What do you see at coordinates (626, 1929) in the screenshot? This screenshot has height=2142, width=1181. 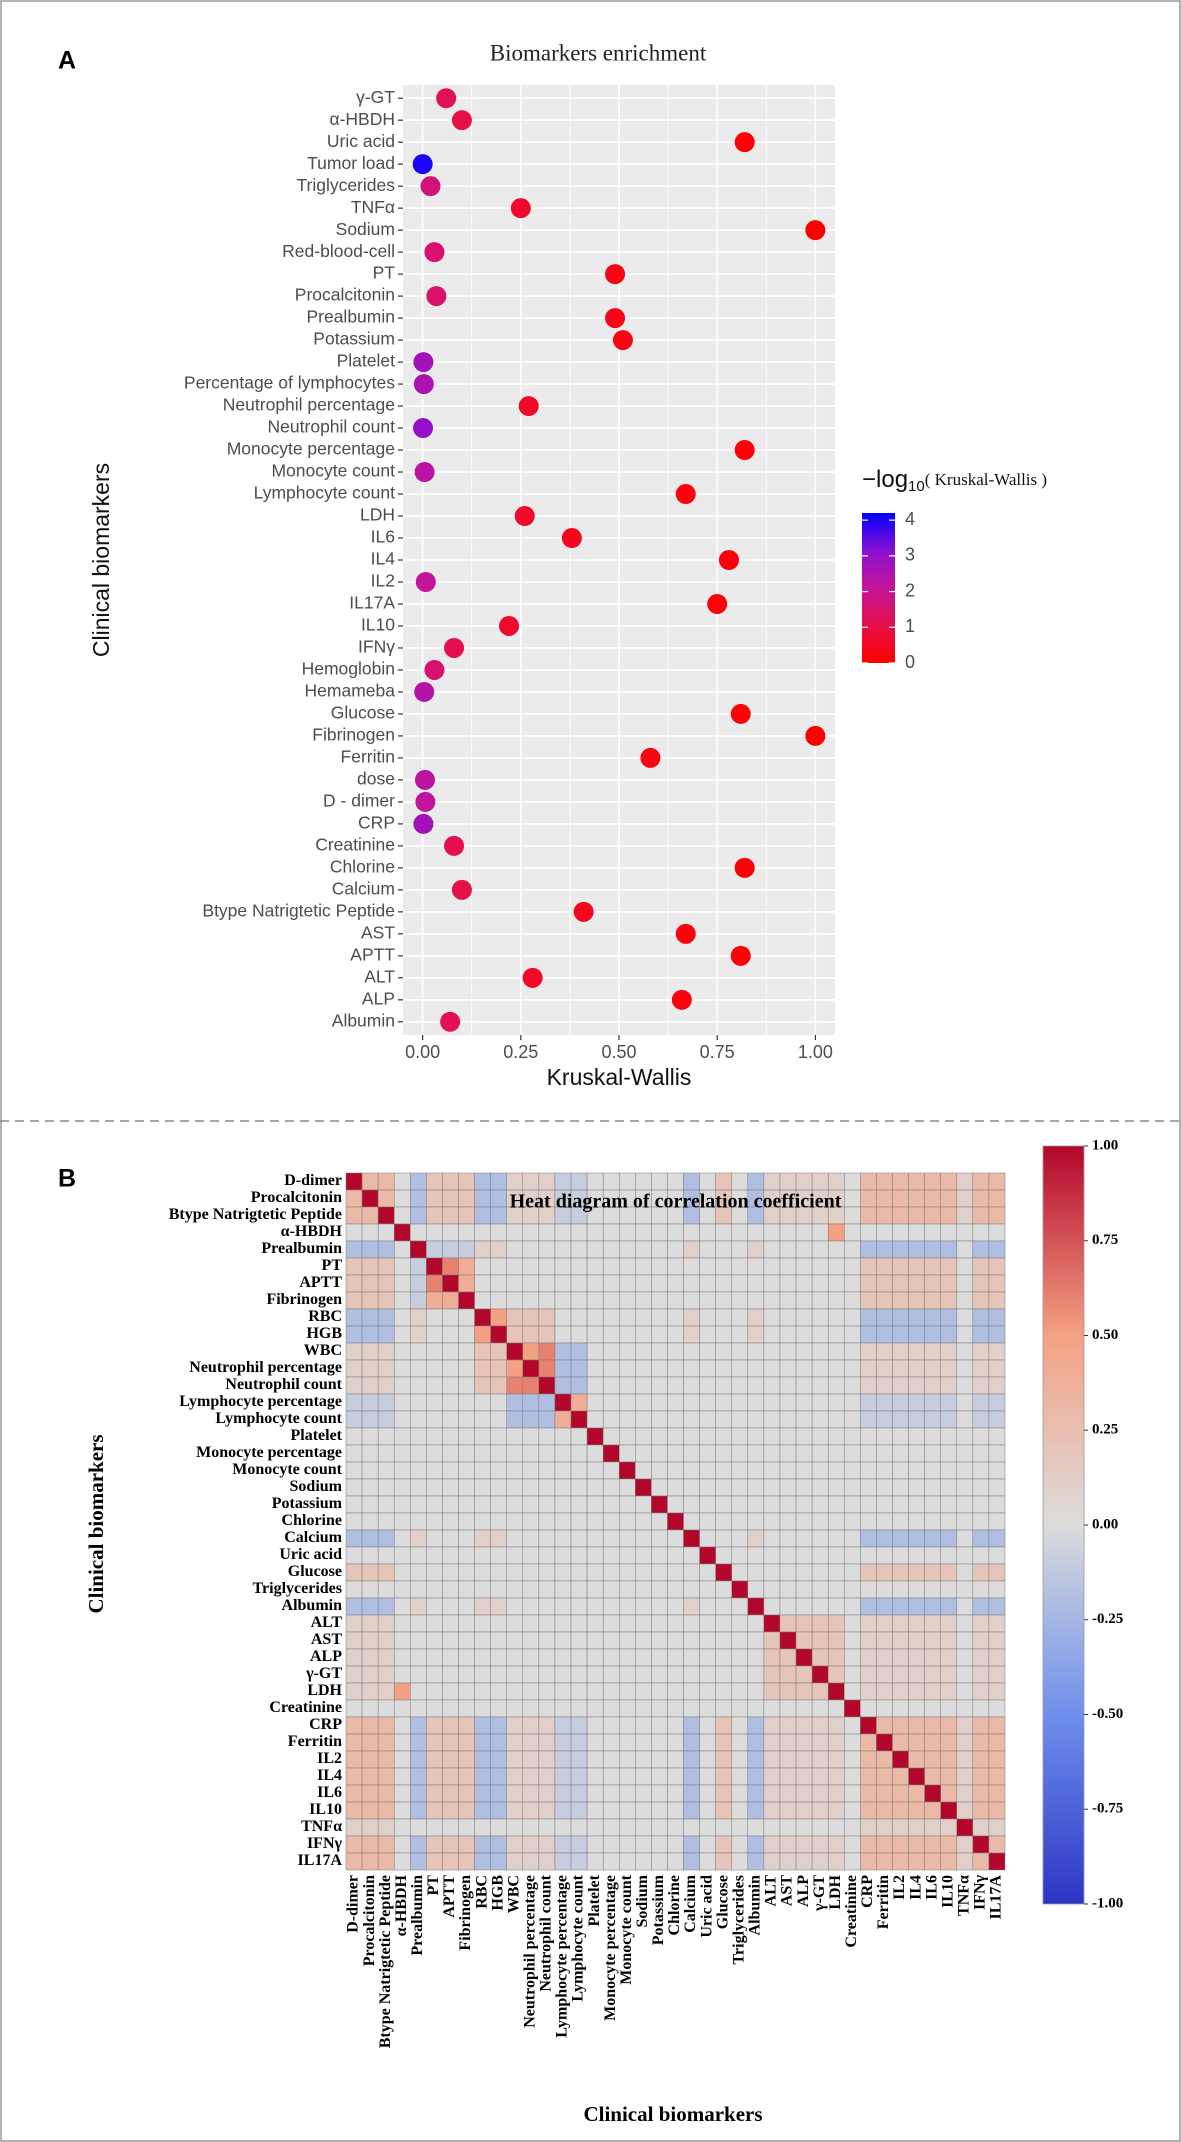 I see `x-tick-label: Monocyte count` at bounding box center [626, 1929].